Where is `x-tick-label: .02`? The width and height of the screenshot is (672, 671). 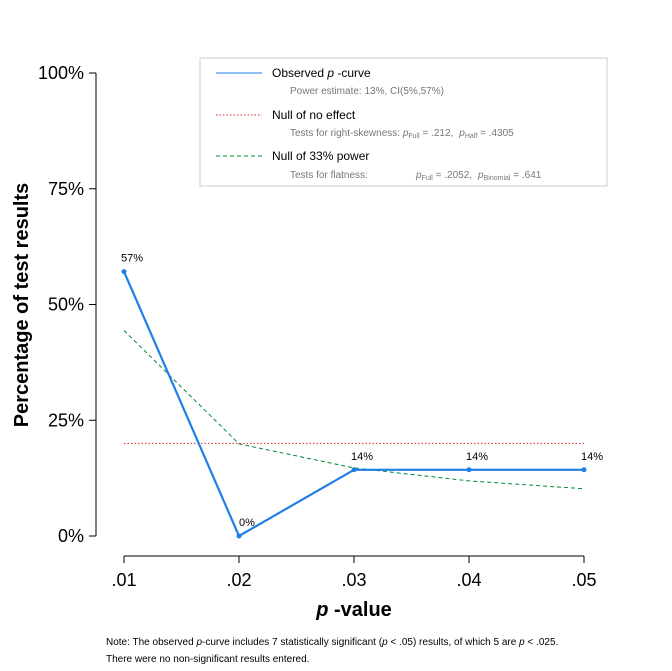 x-tick-label: .02 is located at coordinates (238, 580).